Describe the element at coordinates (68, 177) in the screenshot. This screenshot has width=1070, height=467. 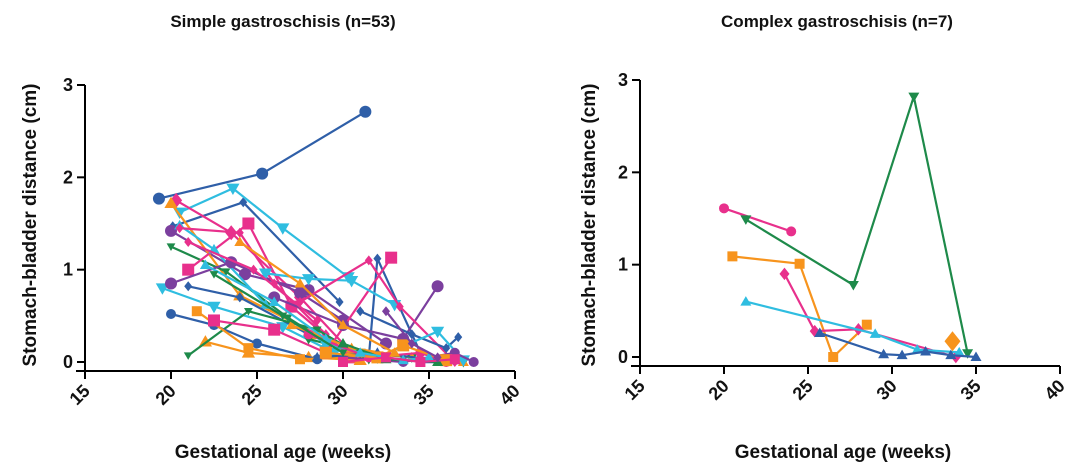
I see `y-tick-label: 2` at that location.